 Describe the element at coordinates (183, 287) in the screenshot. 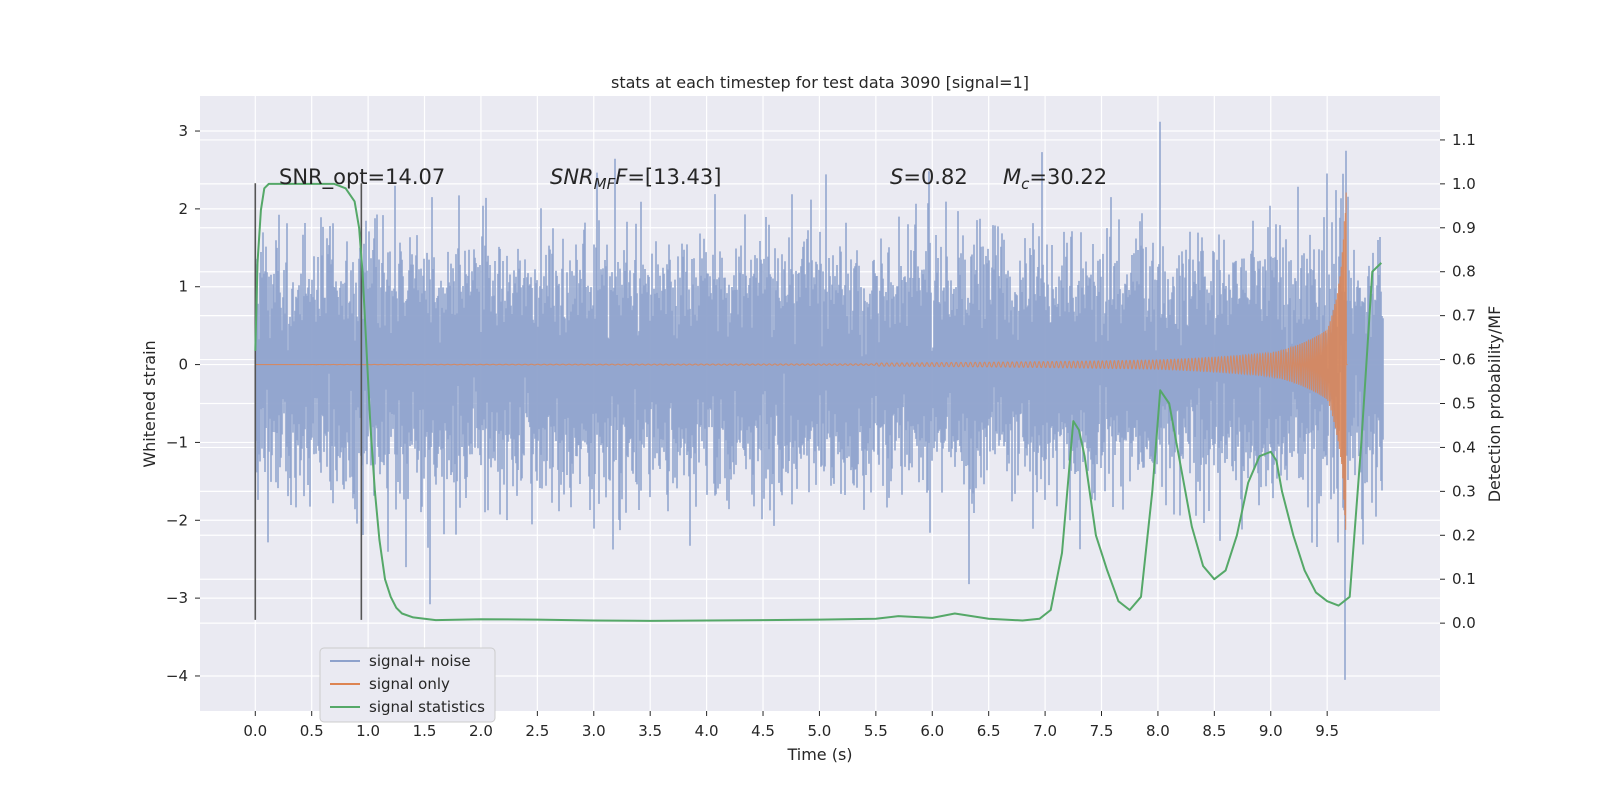

I see `yl-tick-label-5: 1` at that location.